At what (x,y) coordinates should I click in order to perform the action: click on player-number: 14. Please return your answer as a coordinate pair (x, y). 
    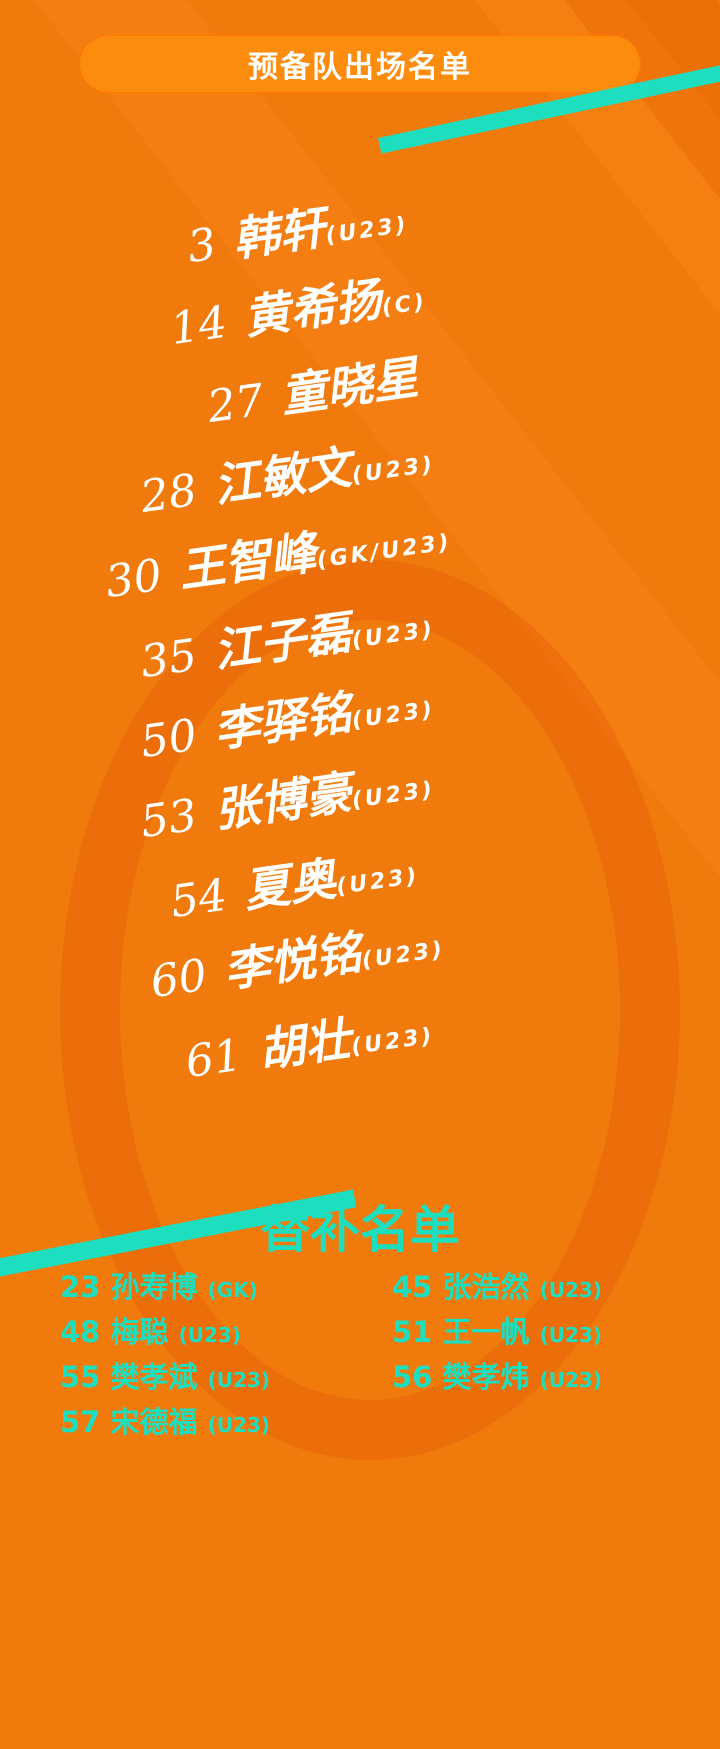
    Looking at the image, I should click on (199, 326).